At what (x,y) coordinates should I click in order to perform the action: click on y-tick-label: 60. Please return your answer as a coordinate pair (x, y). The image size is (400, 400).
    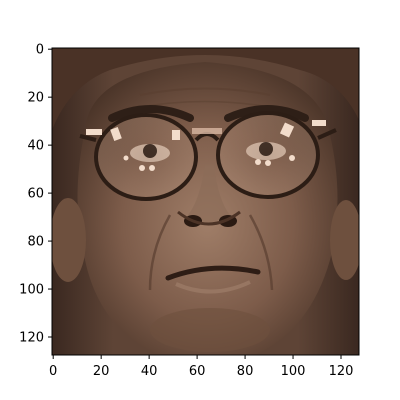
    Looking at the image, I should click on (35, 194).